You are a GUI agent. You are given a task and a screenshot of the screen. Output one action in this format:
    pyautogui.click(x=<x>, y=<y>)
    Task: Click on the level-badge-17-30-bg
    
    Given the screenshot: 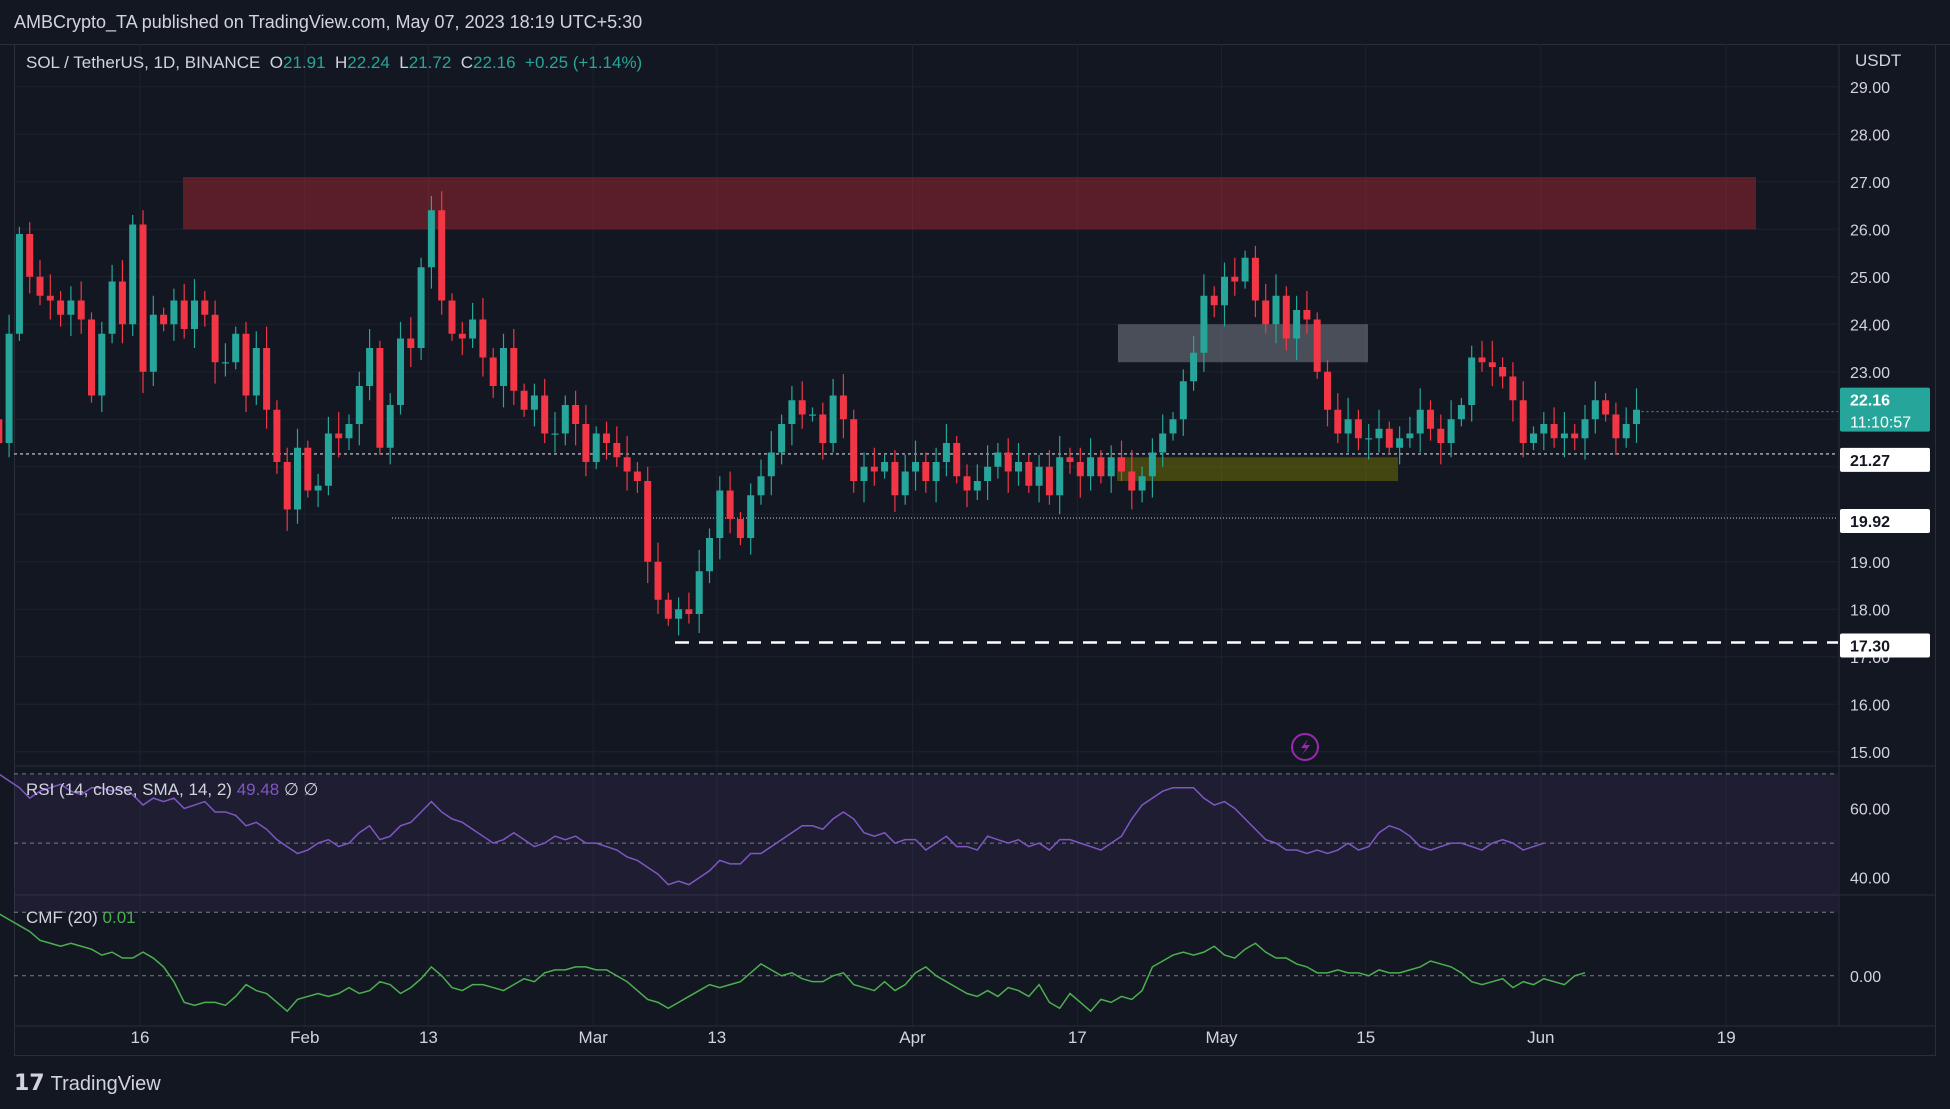 What is the action you would take?
    pyautogui.click(x=1885, y=645)
    